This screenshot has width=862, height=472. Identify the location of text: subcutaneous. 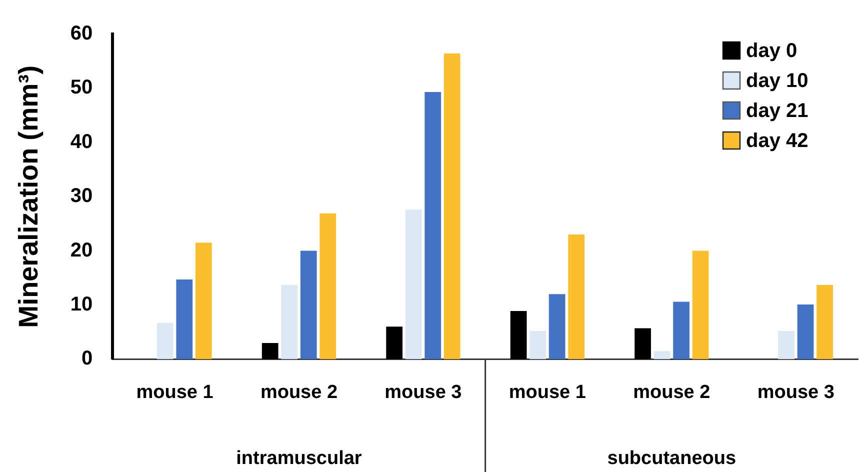
(671, 459).